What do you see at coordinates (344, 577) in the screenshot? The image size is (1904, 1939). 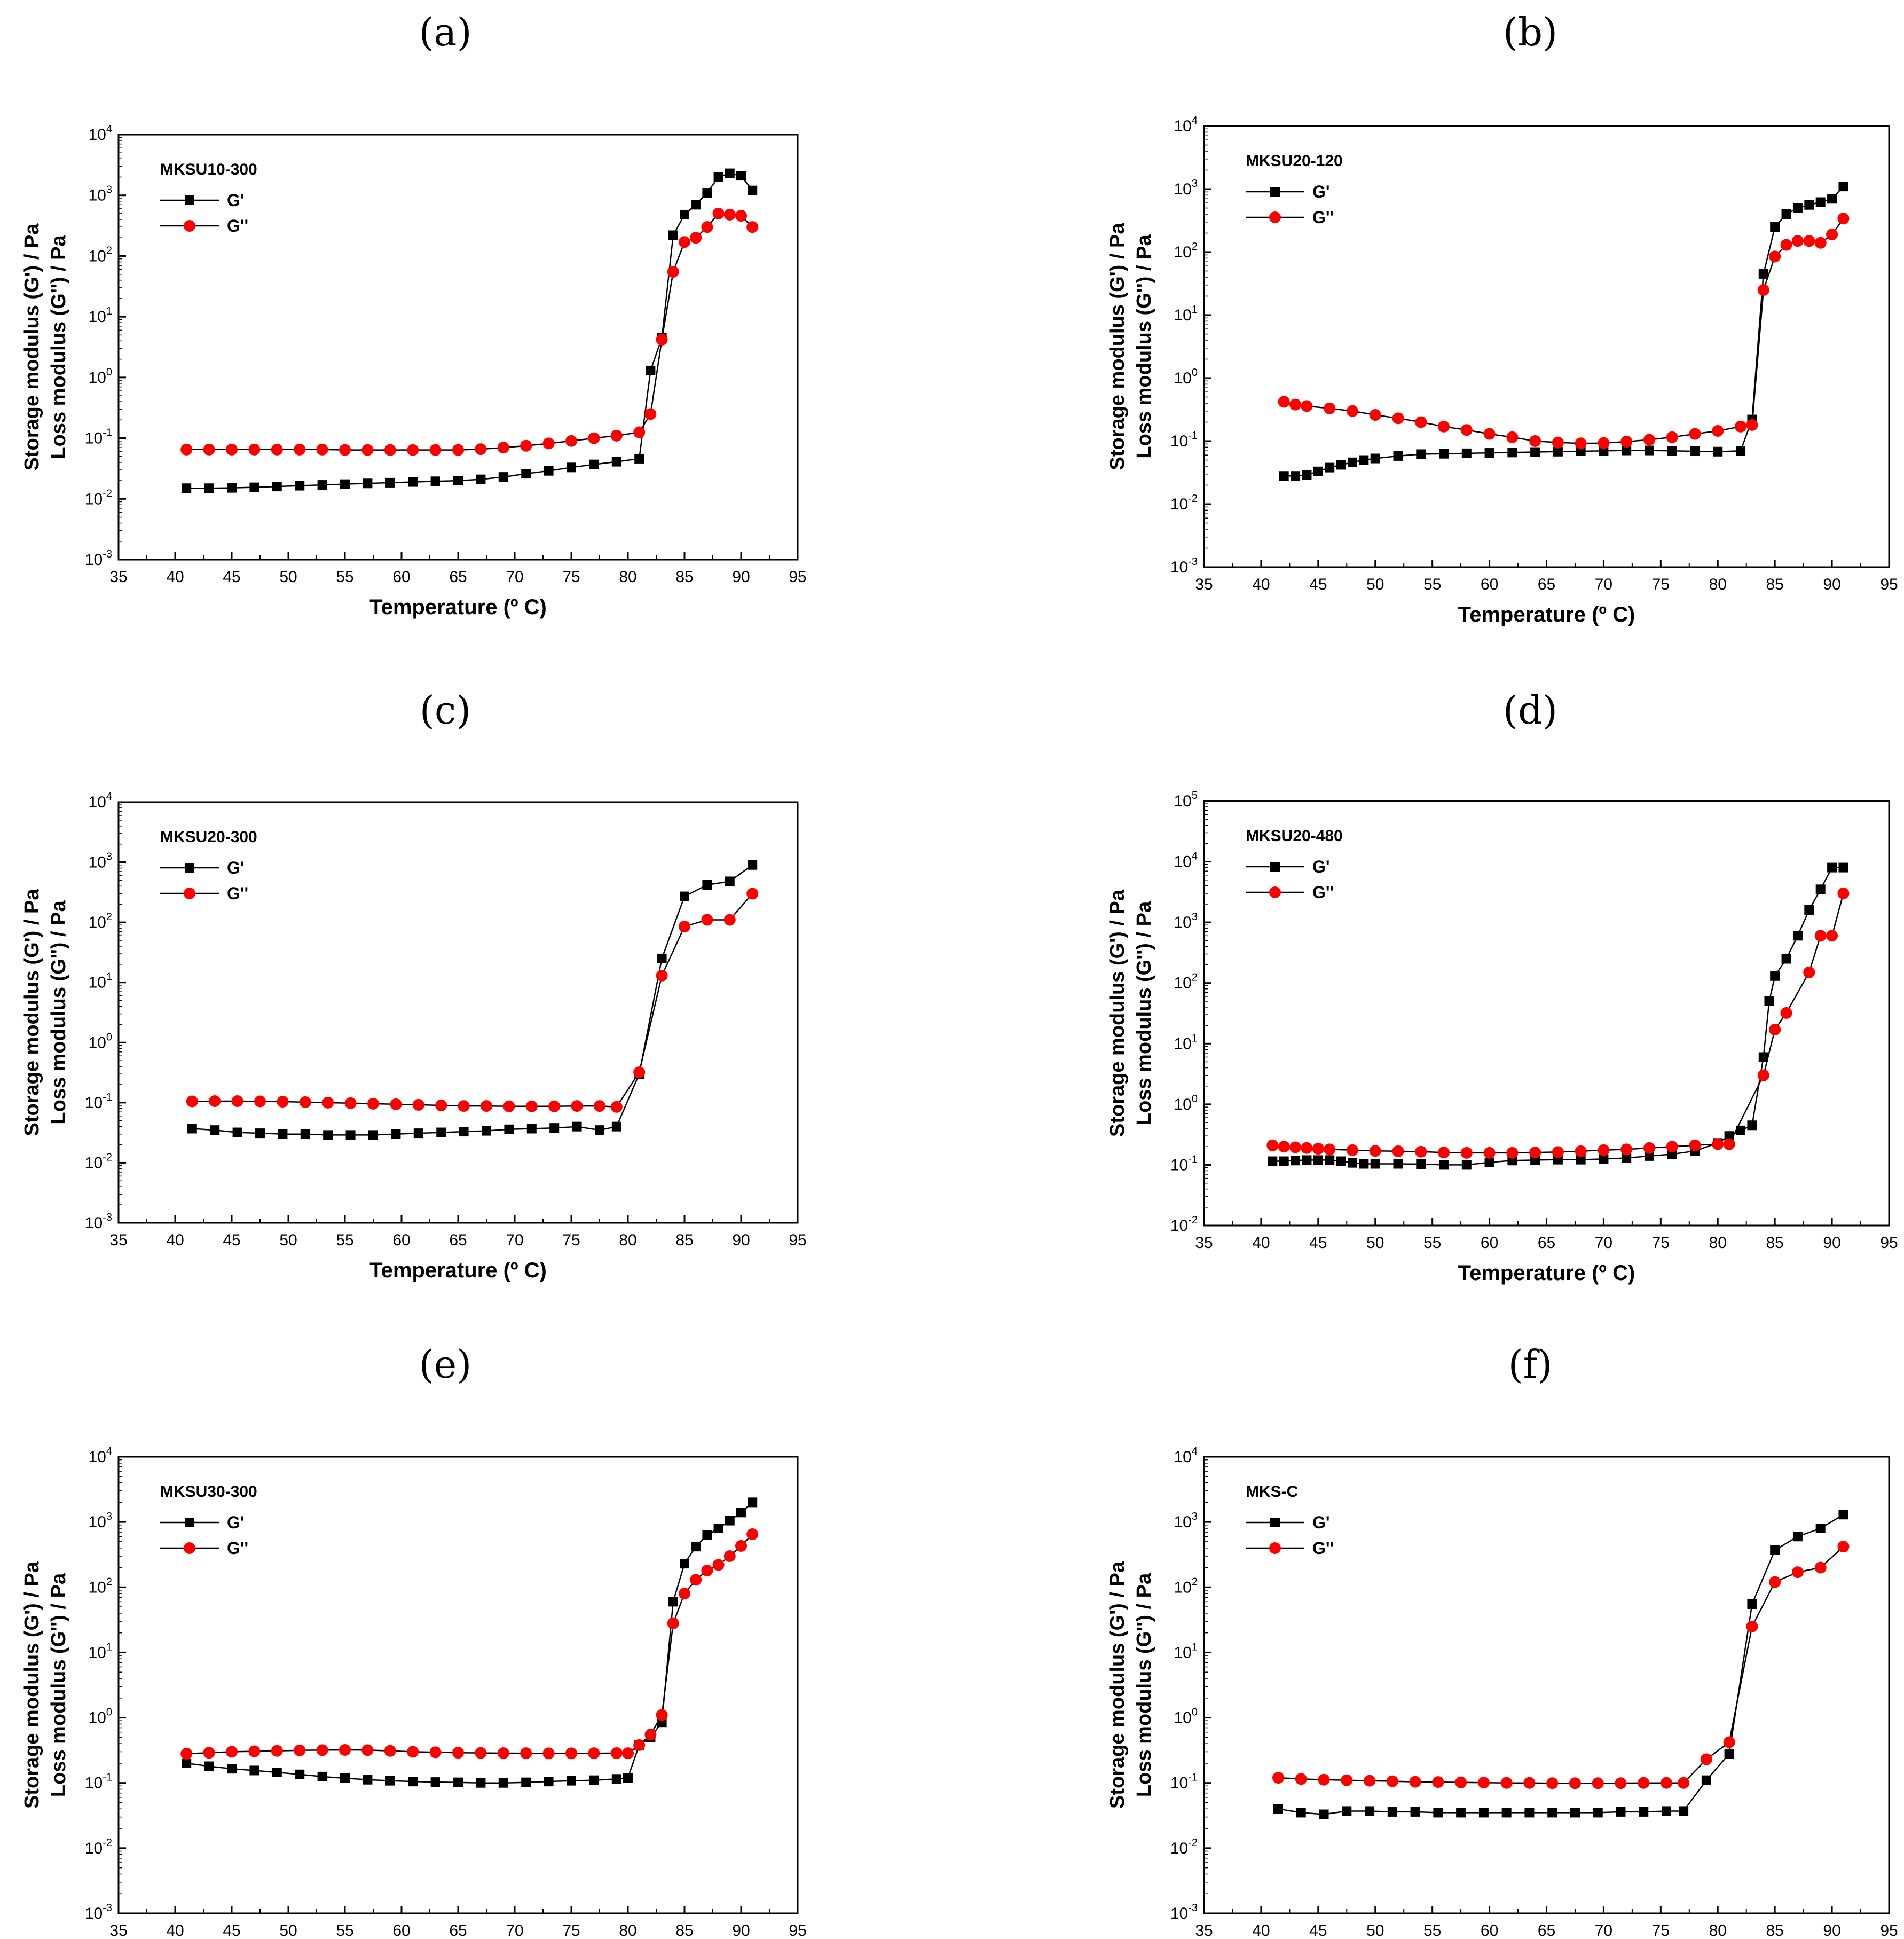 I see `x-tick-label: 55` at bounding box center [344, 577].